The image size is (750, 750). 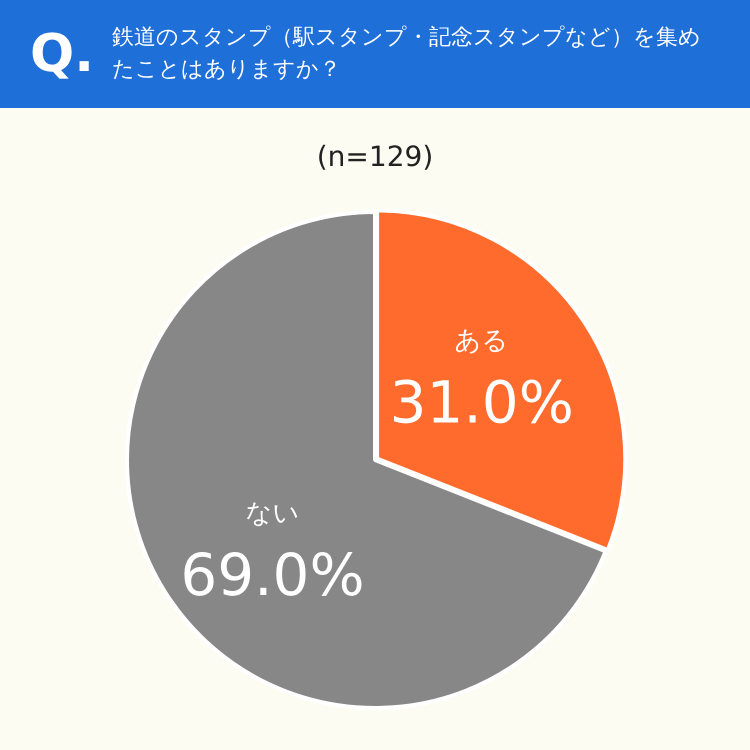 I want to click on slice-label: ある, so click(x=481, y=341).